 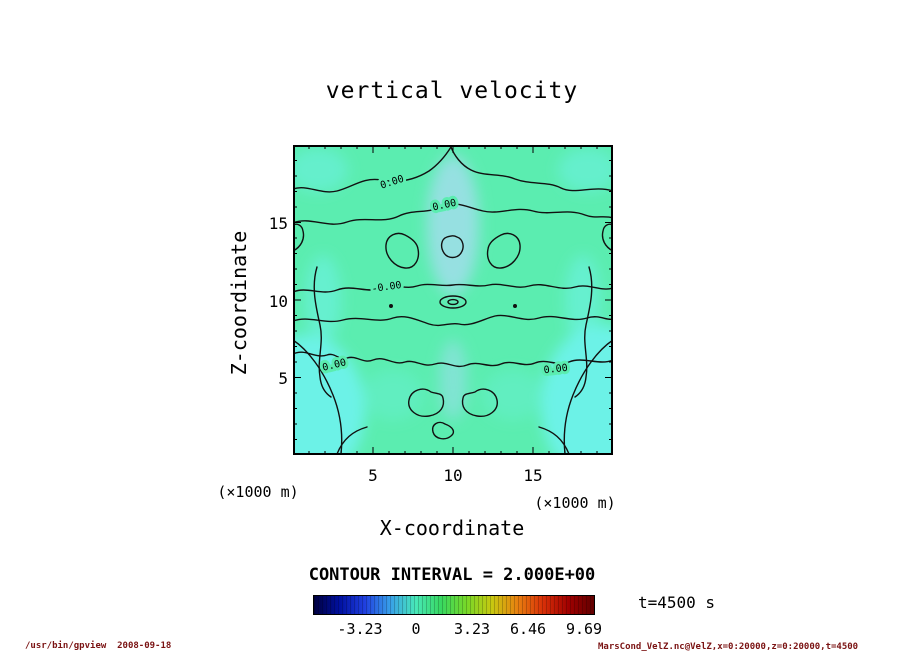 What do you see at coordinates (472, 629) in the screenshot?
I see `colorbar-tick-2: 3.23` at bounding box center [472, 629].